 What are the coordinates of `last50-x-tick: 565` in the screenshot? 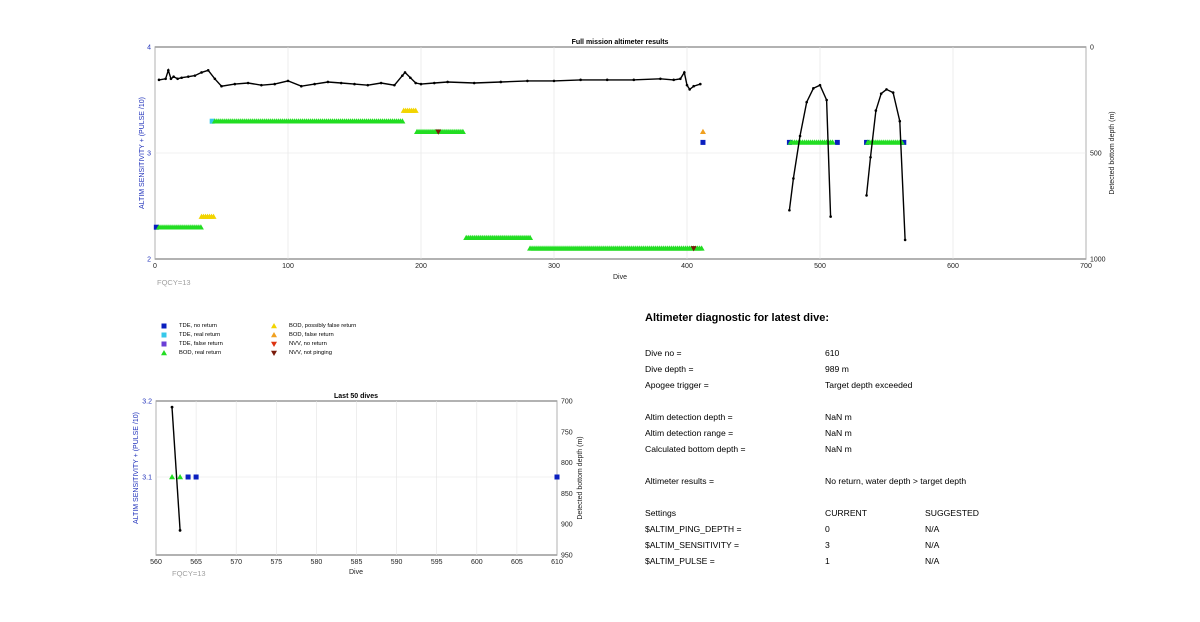 It's located at (196, 562).